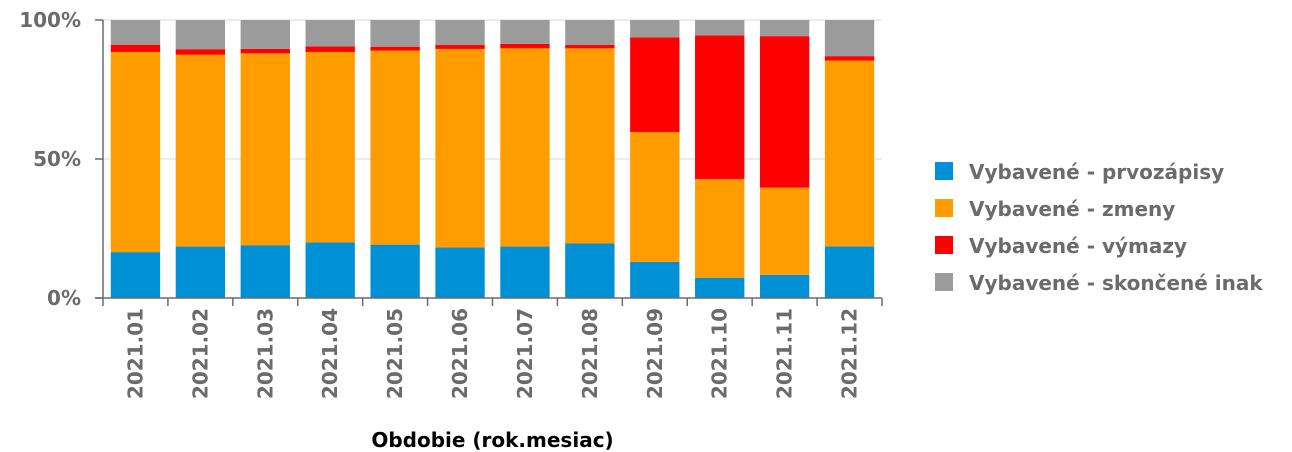 The image size is (1292, 452). I want to click on bar-stack-2021.12, so click(849, 159).